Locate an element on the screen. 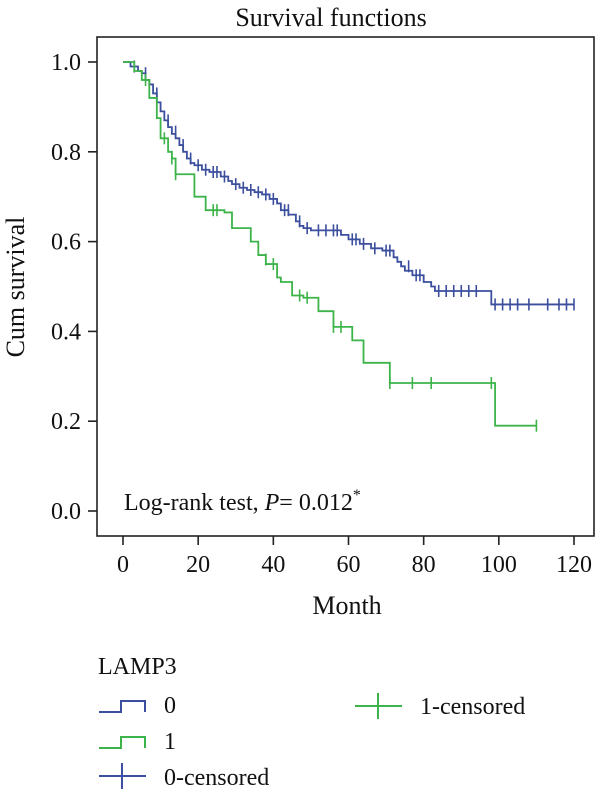 Image resolution: width=600 pixels, height=796 pixels. x-tick-label: 20 is located at coordinates (198, 565).